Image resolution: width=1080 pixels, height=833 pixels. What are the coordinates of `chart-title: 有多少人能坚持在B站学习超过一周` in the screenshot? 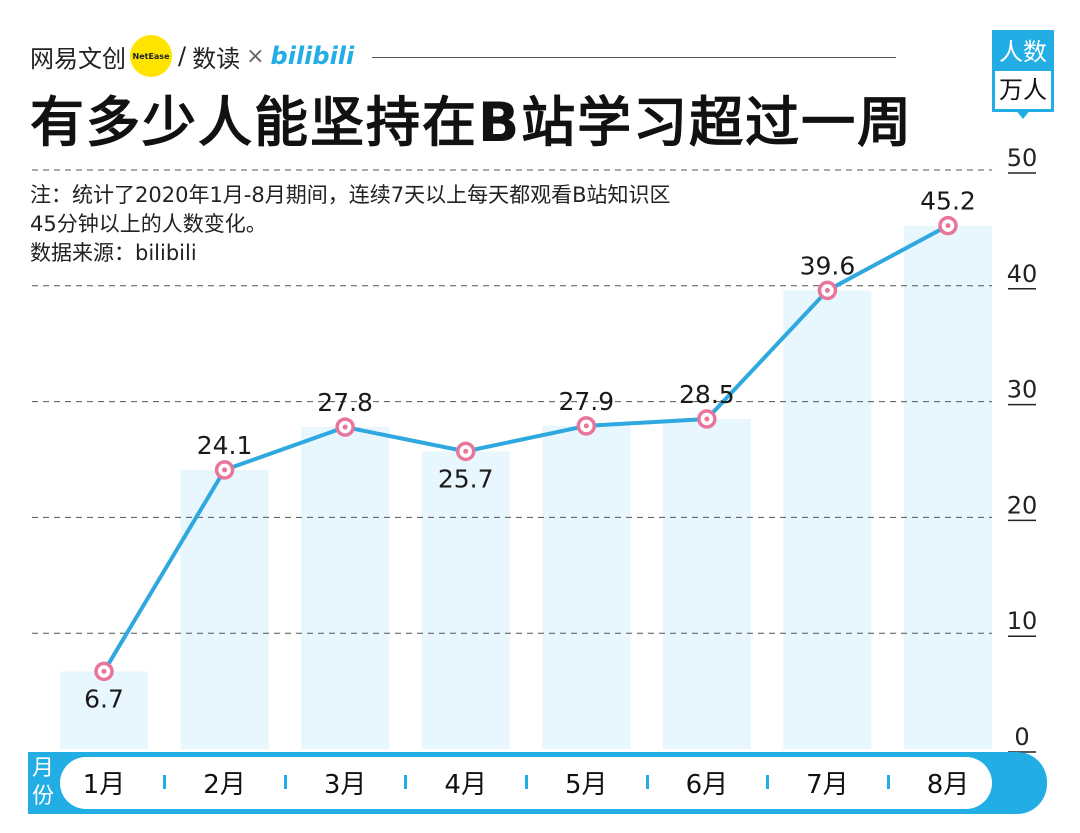 It's located at (472, 122).